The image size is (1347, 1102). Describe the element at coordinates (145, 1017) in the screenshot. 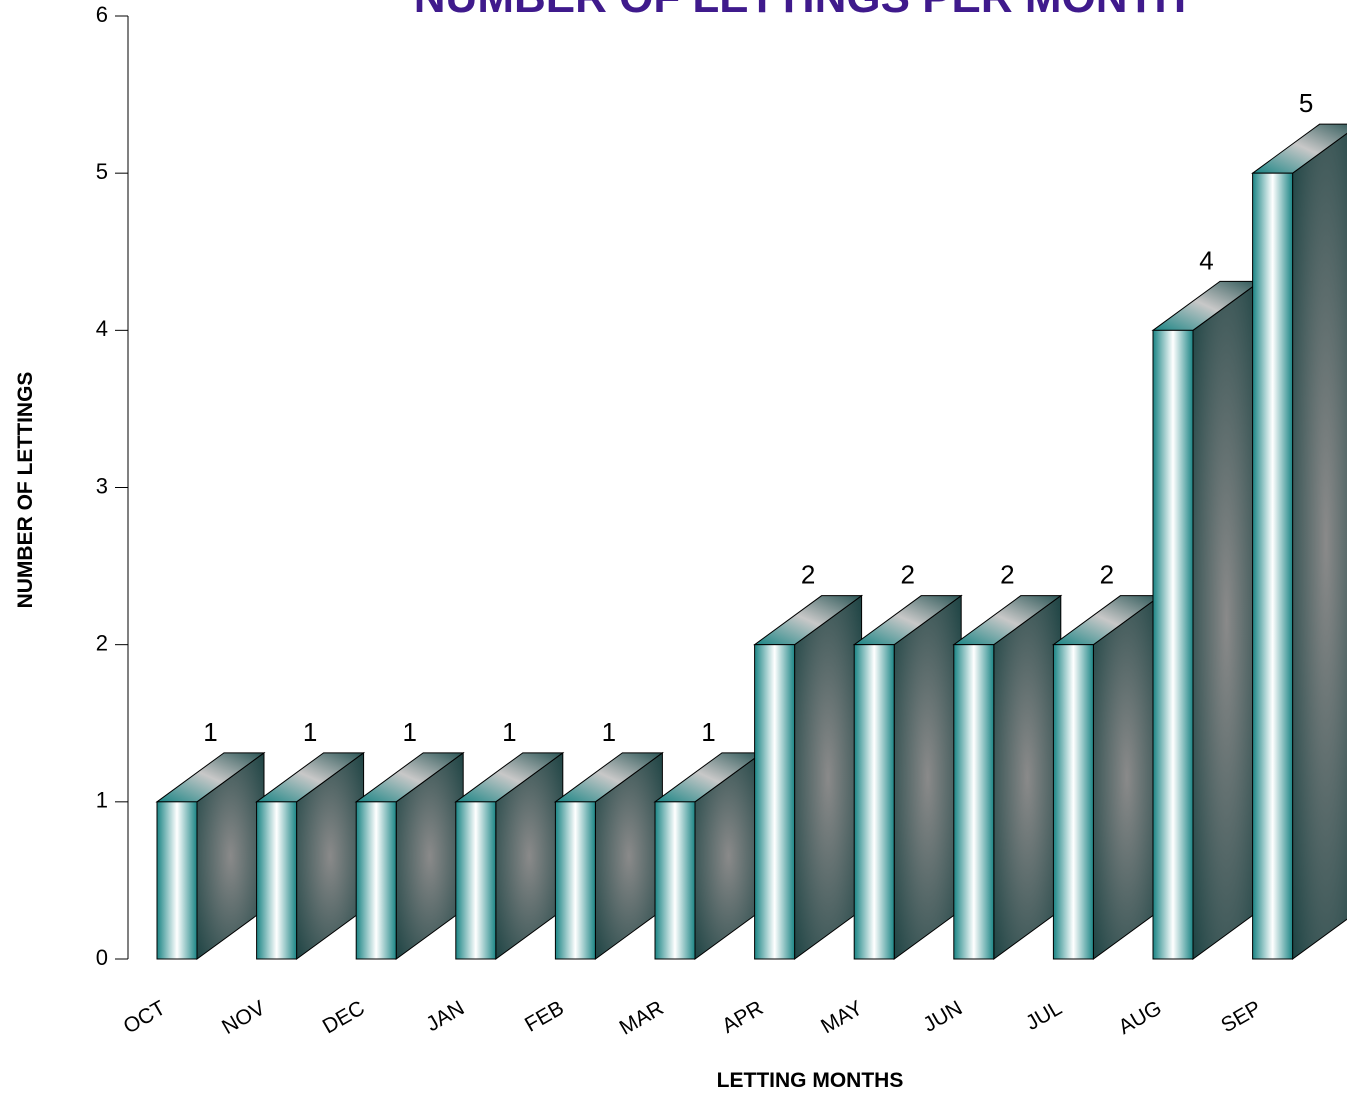

I see `x-tick-label: OCT` at that location.